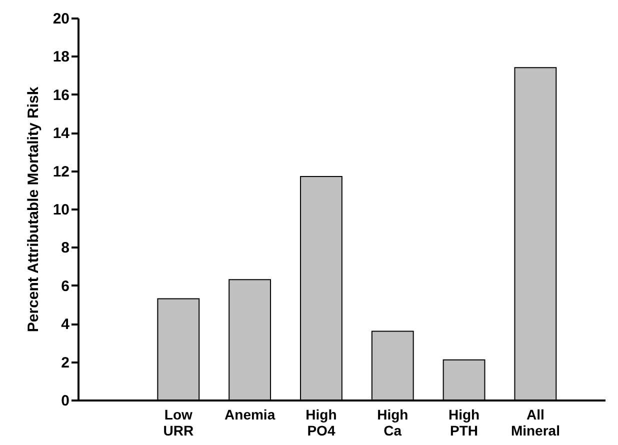  What do you see at coordinates (250, 414) in the screenshot?
I see `x-tick-label: Anemia` at bounding box center [250, 414].